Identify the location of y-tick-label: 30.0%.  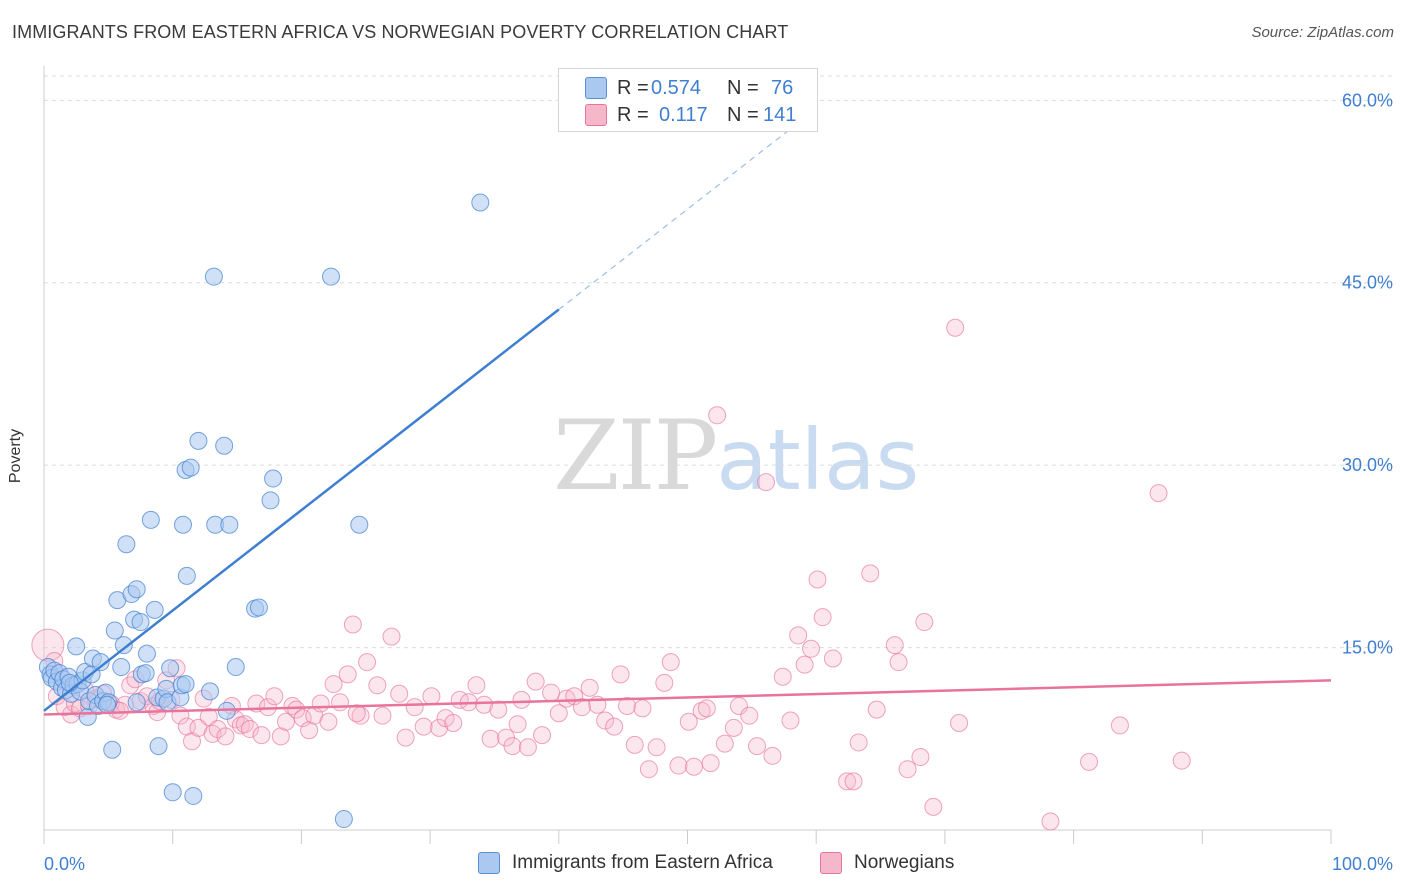
(1367, 465).